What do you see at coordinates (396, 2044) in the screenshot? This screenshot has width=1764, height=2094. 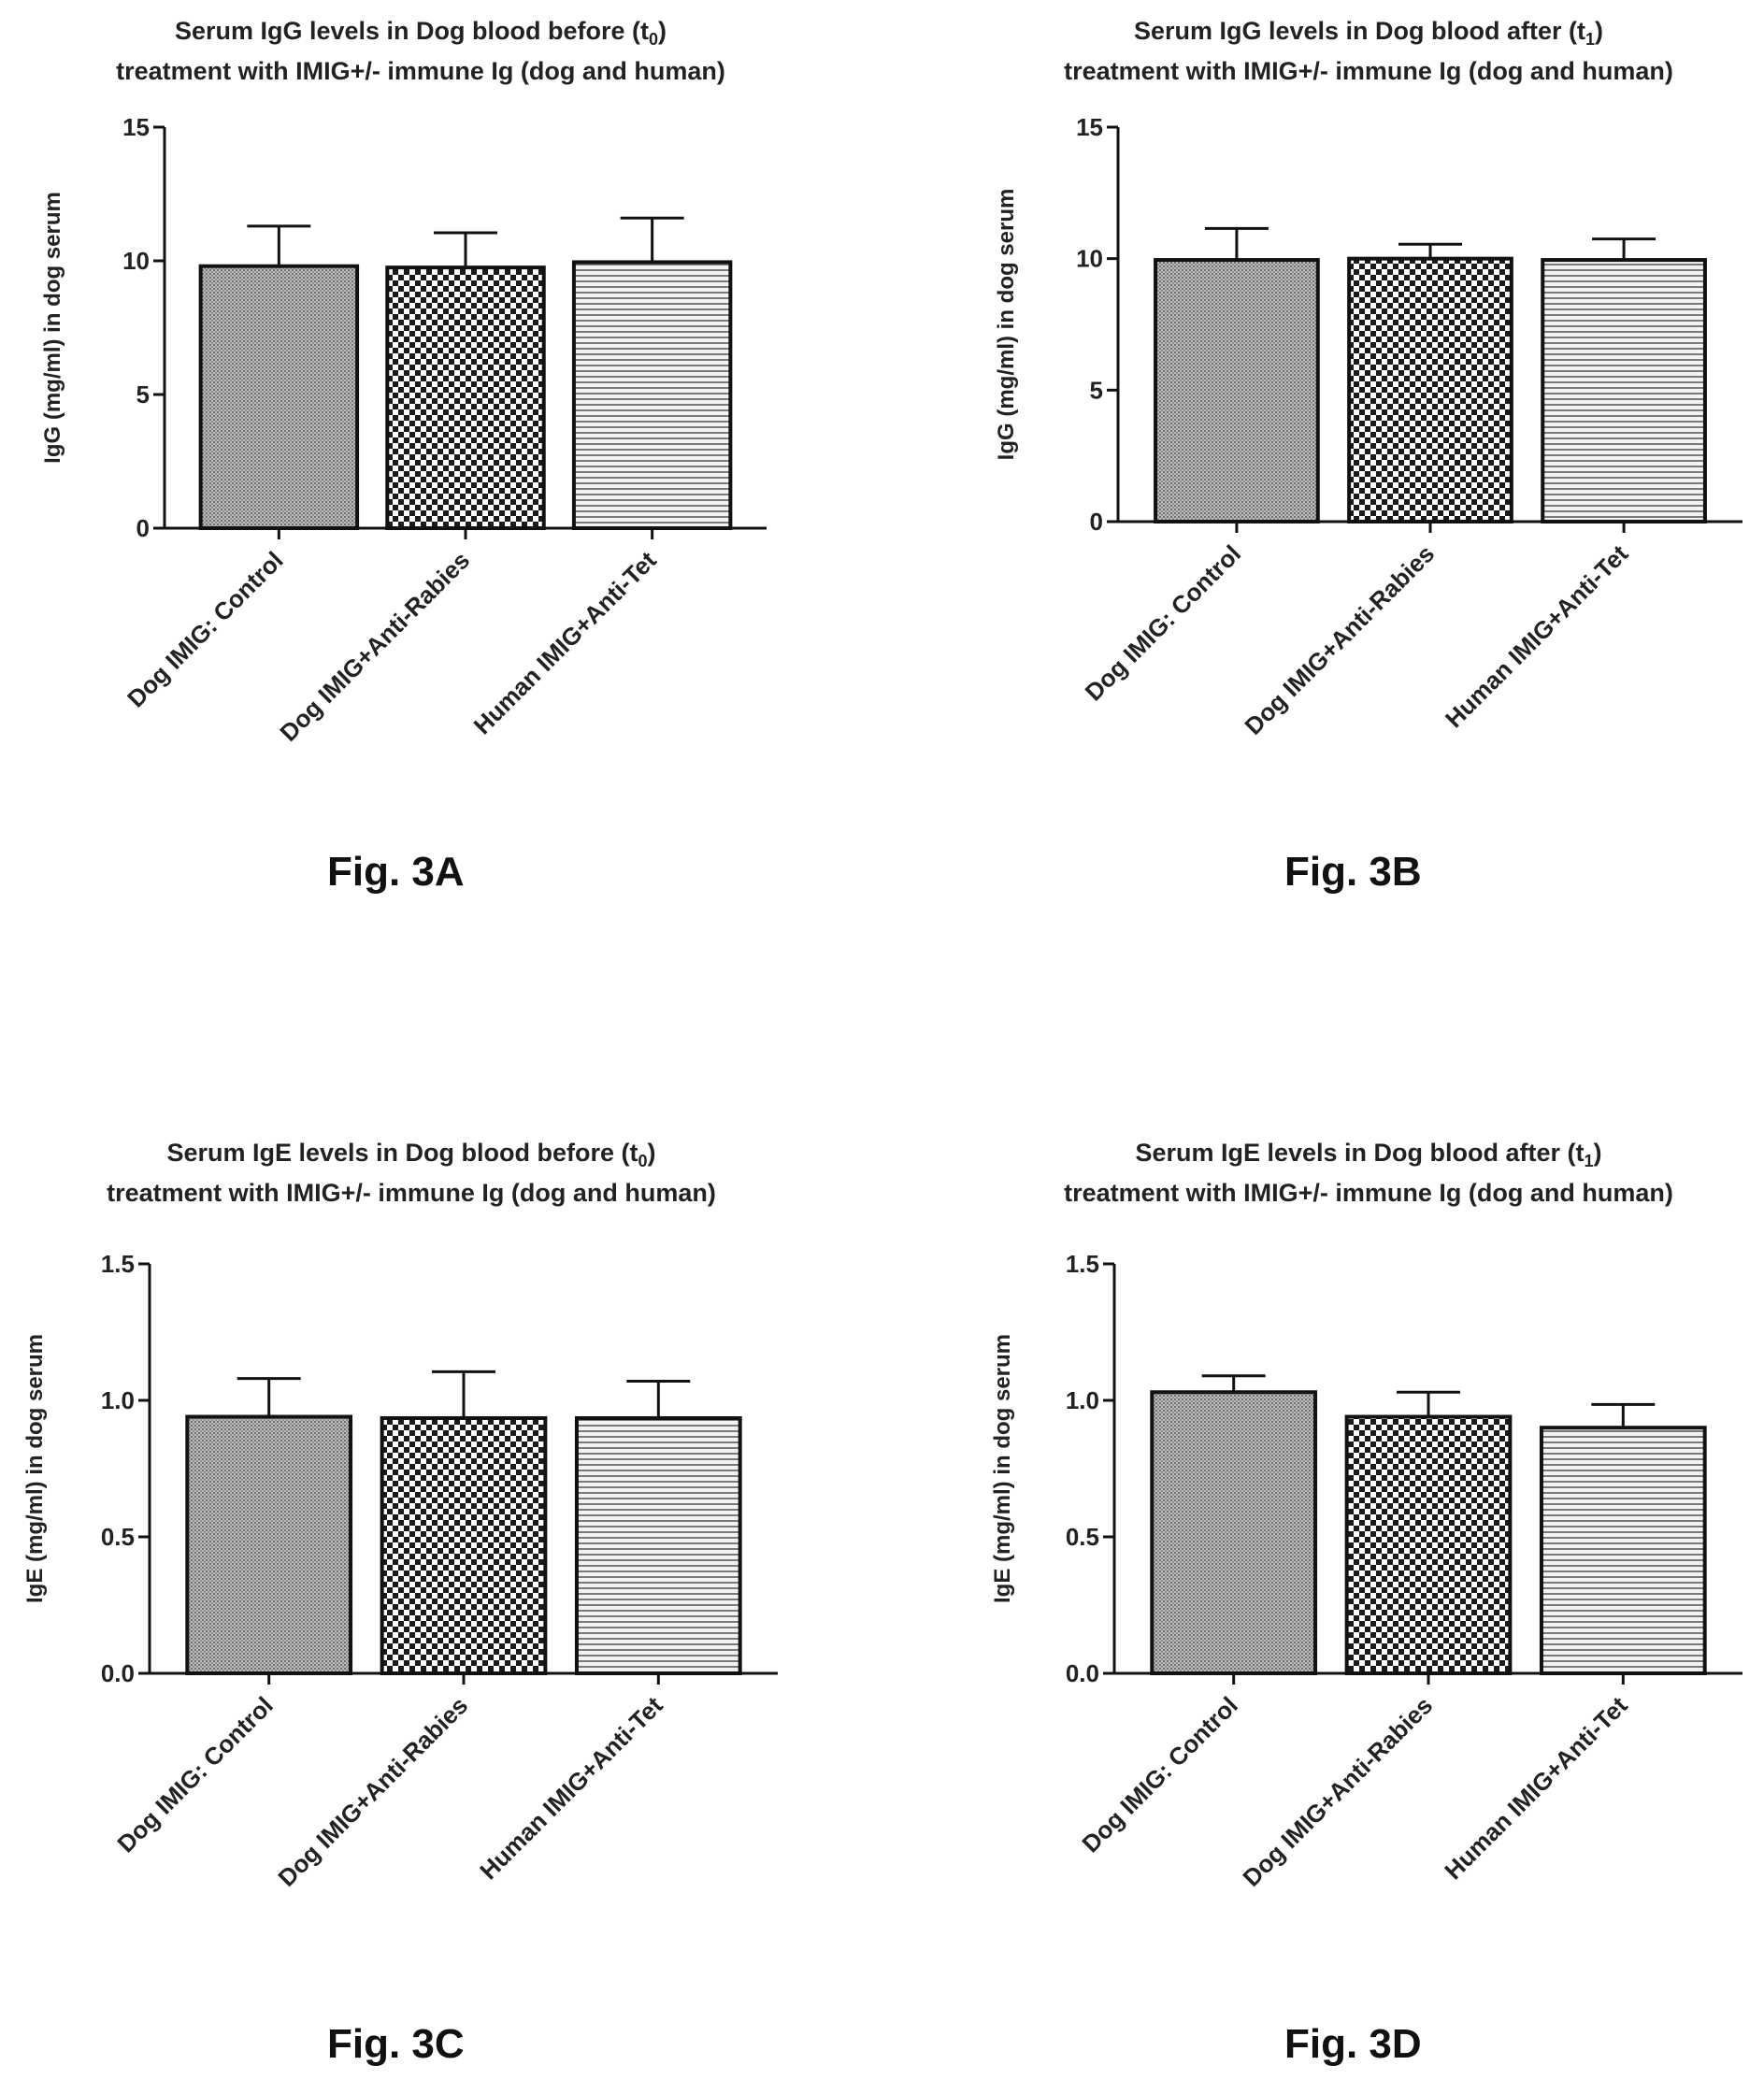 I see `figure-label-3c: Fig. 3C` at bounding box center [396, 2044].